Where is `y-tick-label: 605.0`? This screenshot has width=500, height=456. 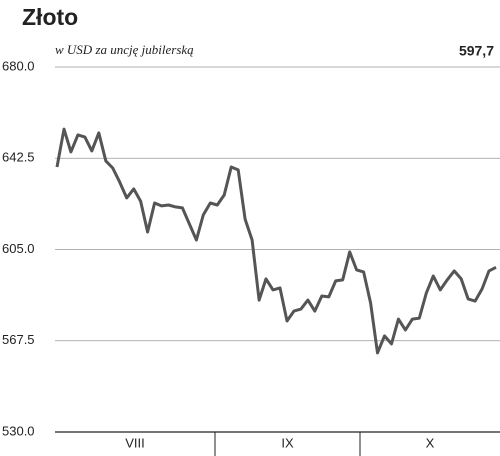
y-tick-label: 605.0 is located at coordinates (18, 248).